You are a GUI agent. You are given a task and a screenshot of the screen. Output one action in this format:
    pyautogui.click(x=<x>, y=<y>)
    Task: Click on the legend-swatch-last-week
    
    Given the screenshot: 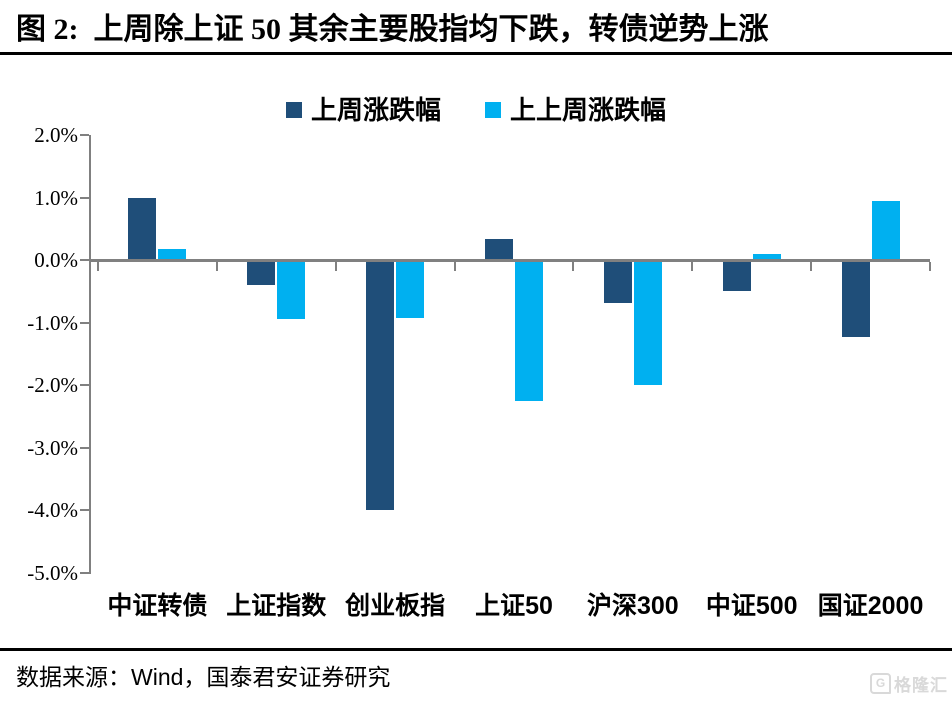 What is the action you would take?
    pyautogui.click(x=293, y=110)
    